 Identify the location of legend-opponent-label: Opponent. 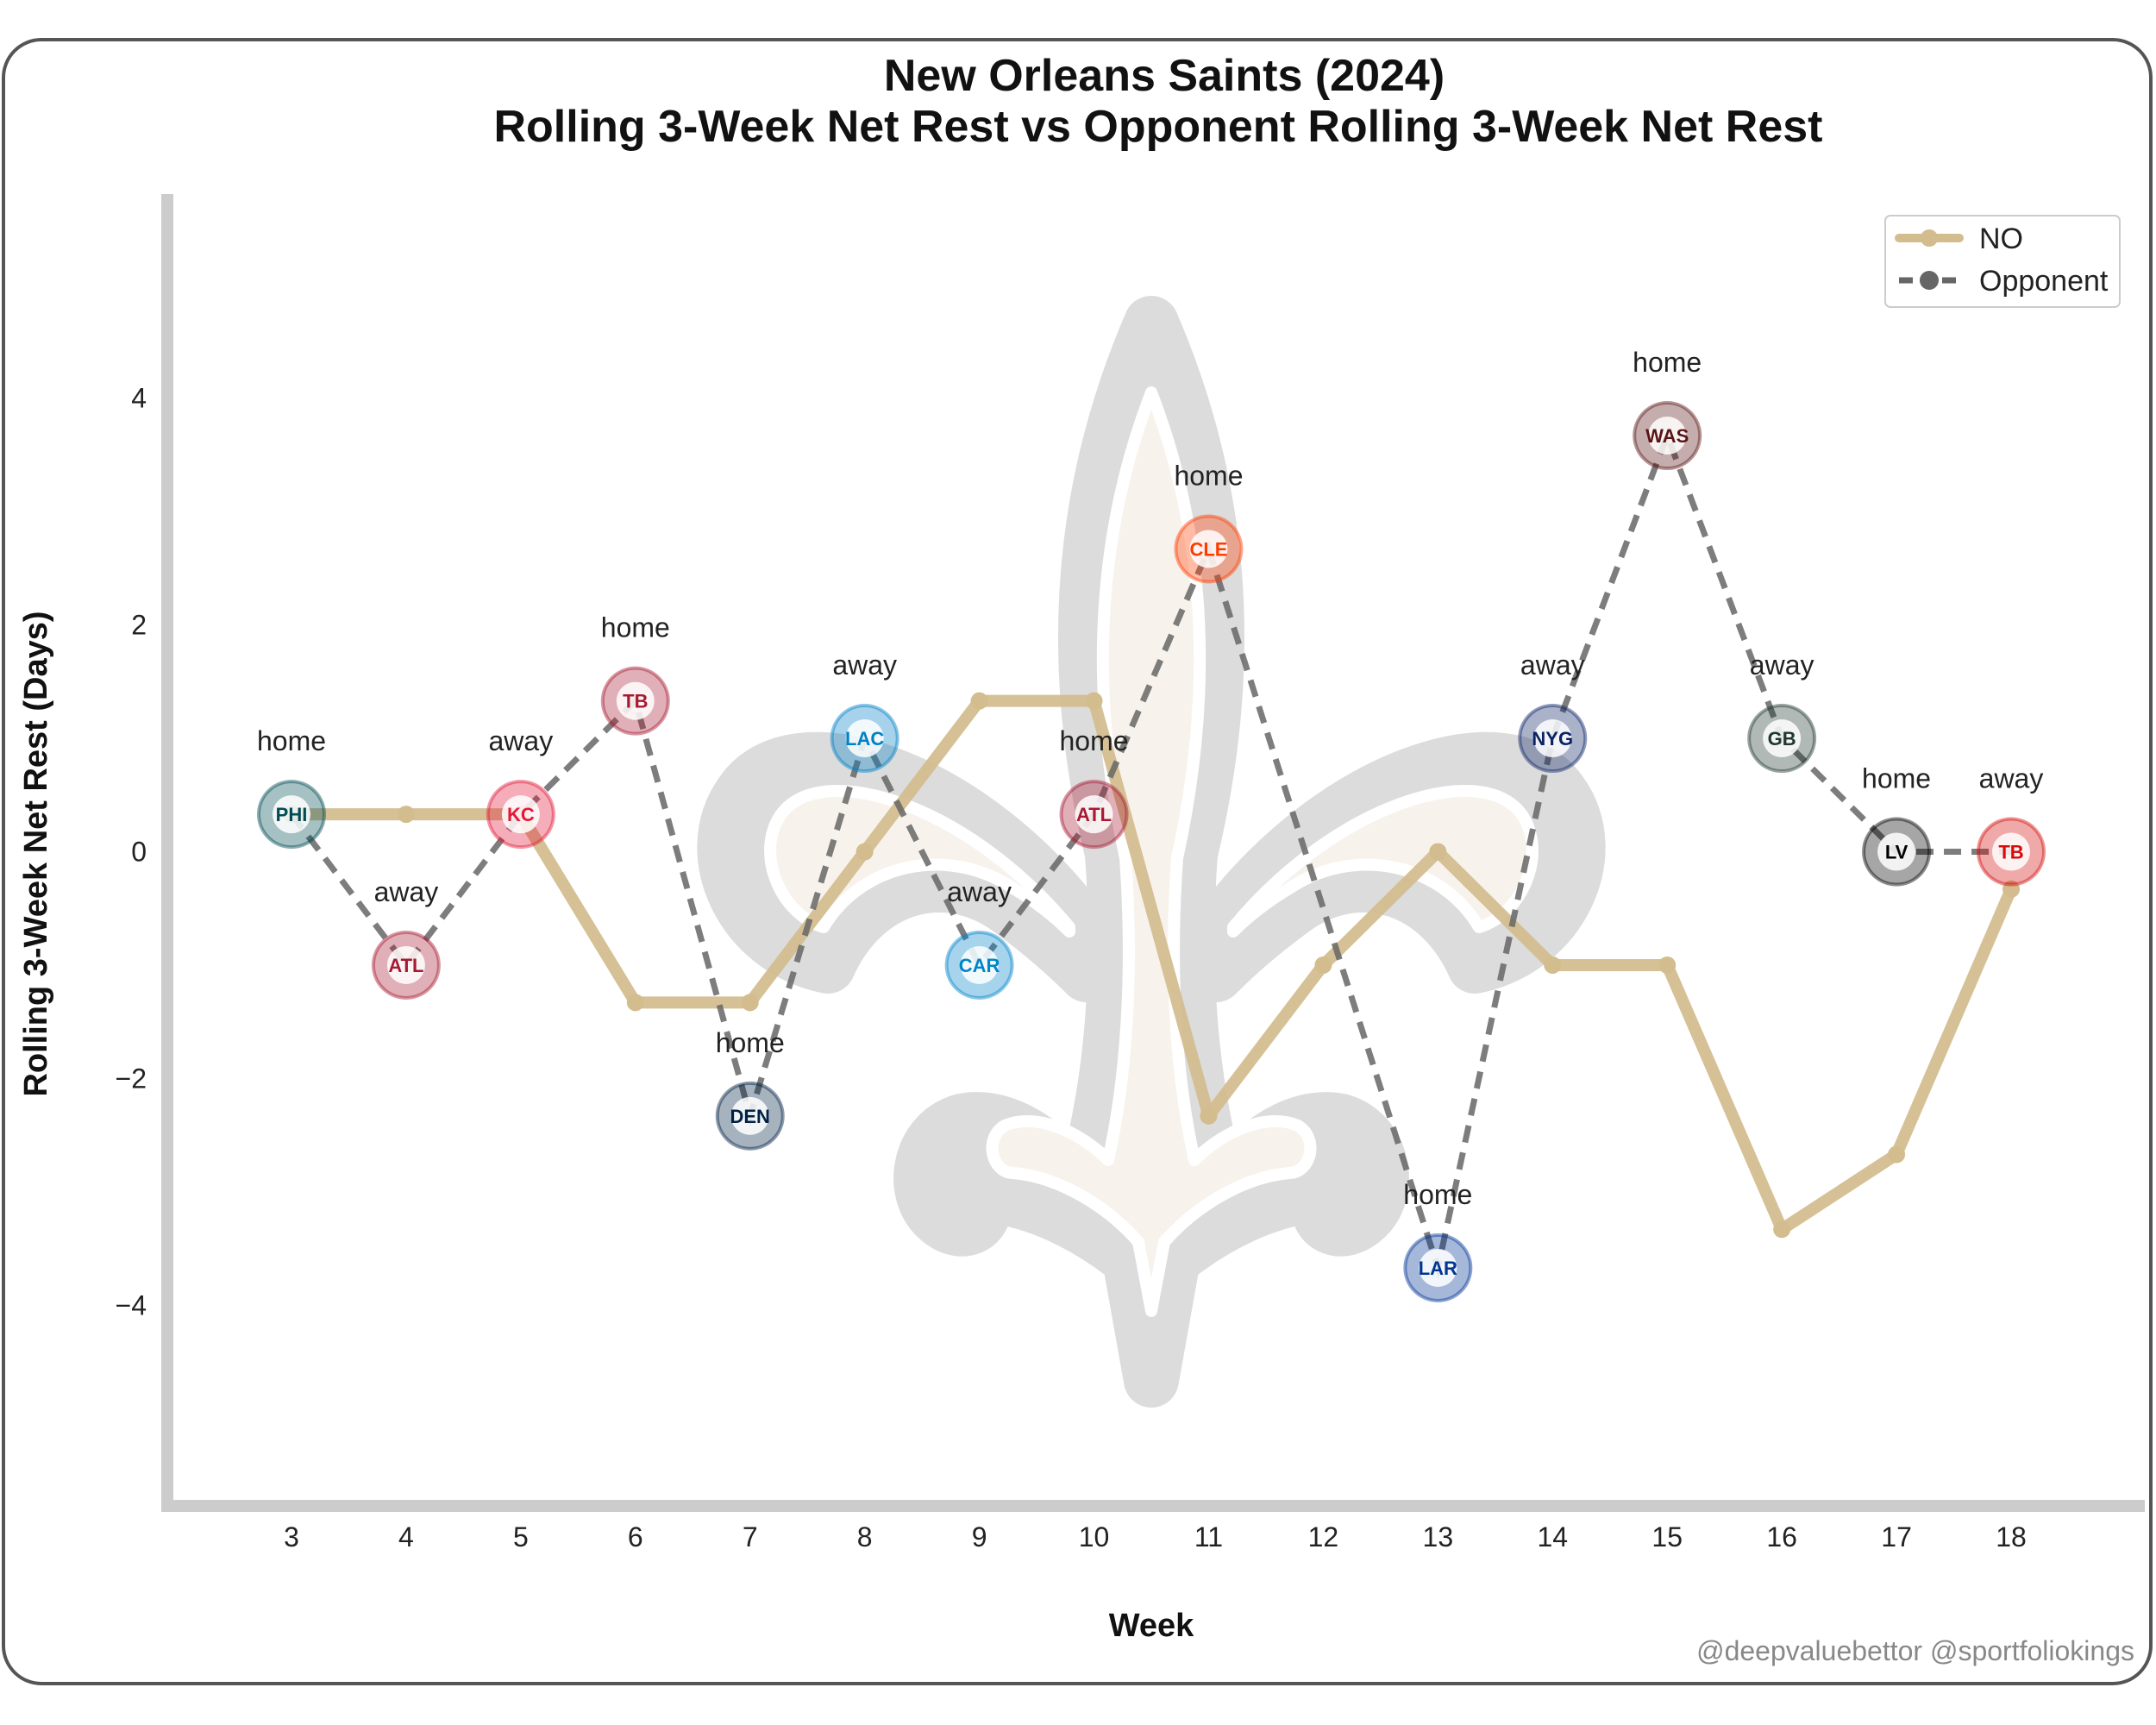
(2044, 282).